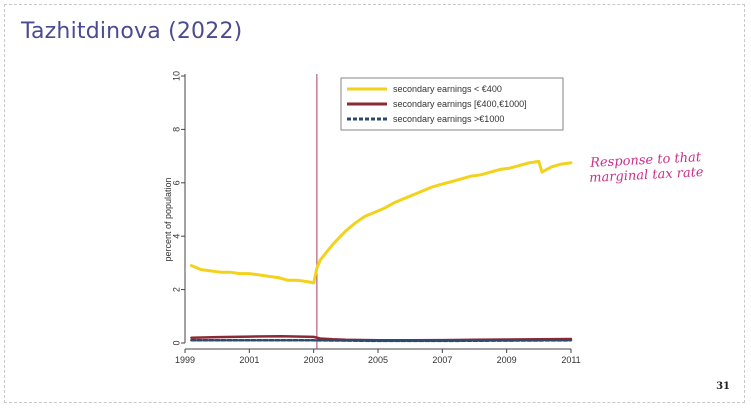 Image resolution: width=751 pixels, height=409 pixels. What do you see at coordinates (442, 360) in the screenshot?
I see `x-tick-label: 2007` at bounding box center [442, 360].